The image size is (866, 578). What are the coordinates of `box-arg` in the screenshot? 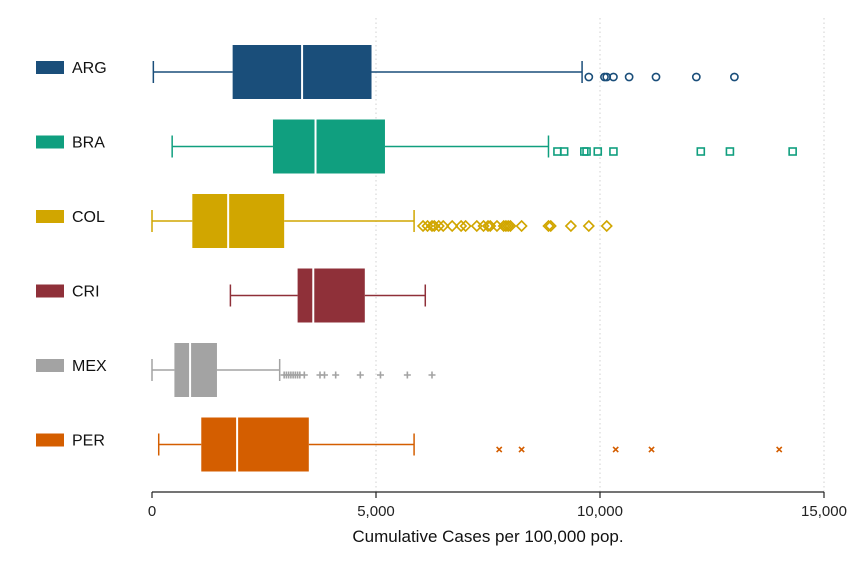 It's located at (445, 72).